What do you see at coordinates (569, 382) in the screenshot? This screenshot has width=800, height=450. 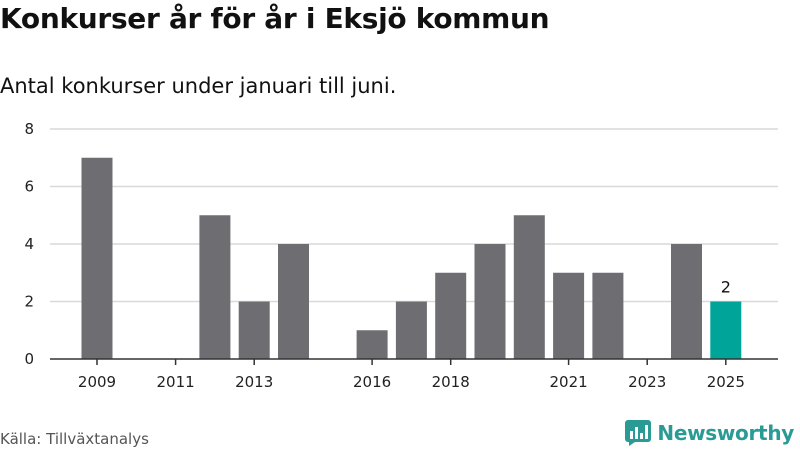 I see `x-tick-label: 2021` at bounding box center [569, 382].